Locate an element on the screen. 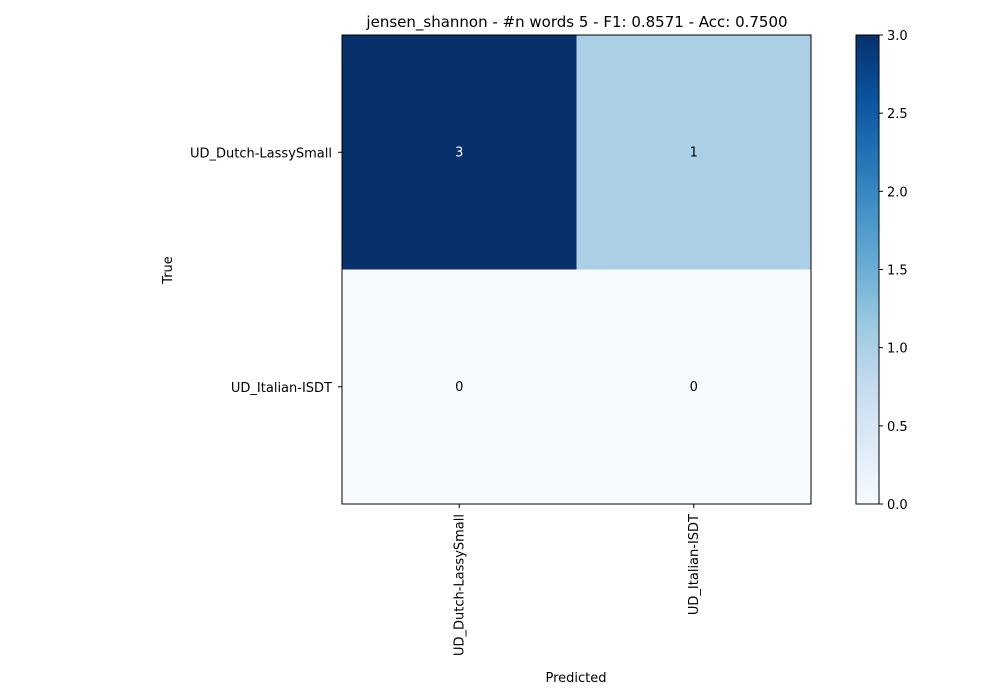  colorbar-tick-label: 1.0 is located at coordinates (897, 349).